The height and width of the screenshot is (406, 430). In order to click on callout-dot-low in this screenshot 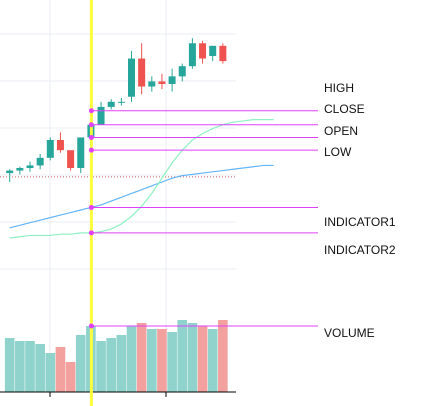, I will do `click(91, 150)`.